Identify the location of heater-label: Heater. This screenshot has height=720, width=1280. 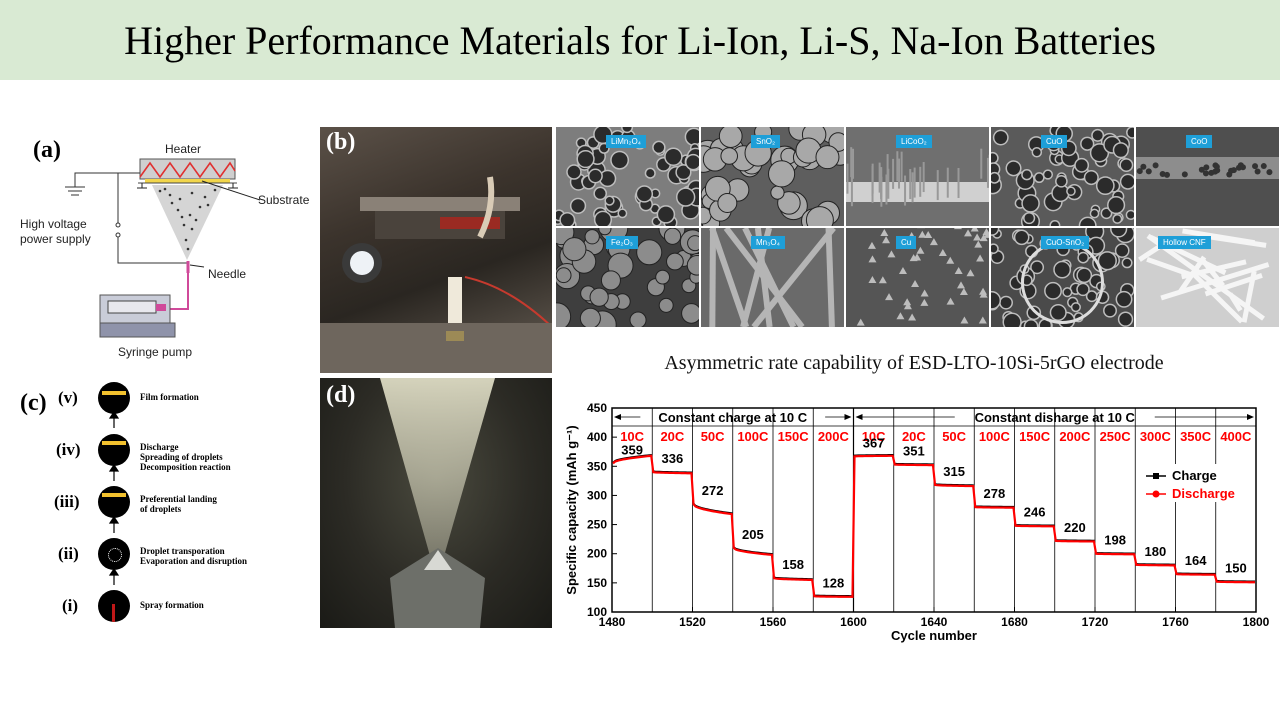
(183, 149).